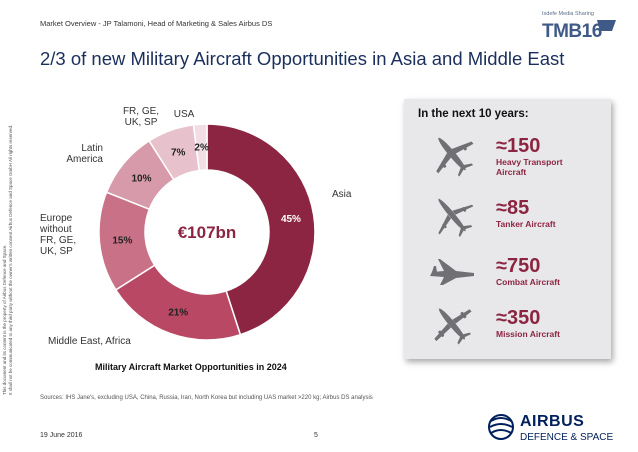  Describe the element at coordinates (178, 312) in the screenshot. I see `slice-value-label-middle-east-africa: 21%` at that location.